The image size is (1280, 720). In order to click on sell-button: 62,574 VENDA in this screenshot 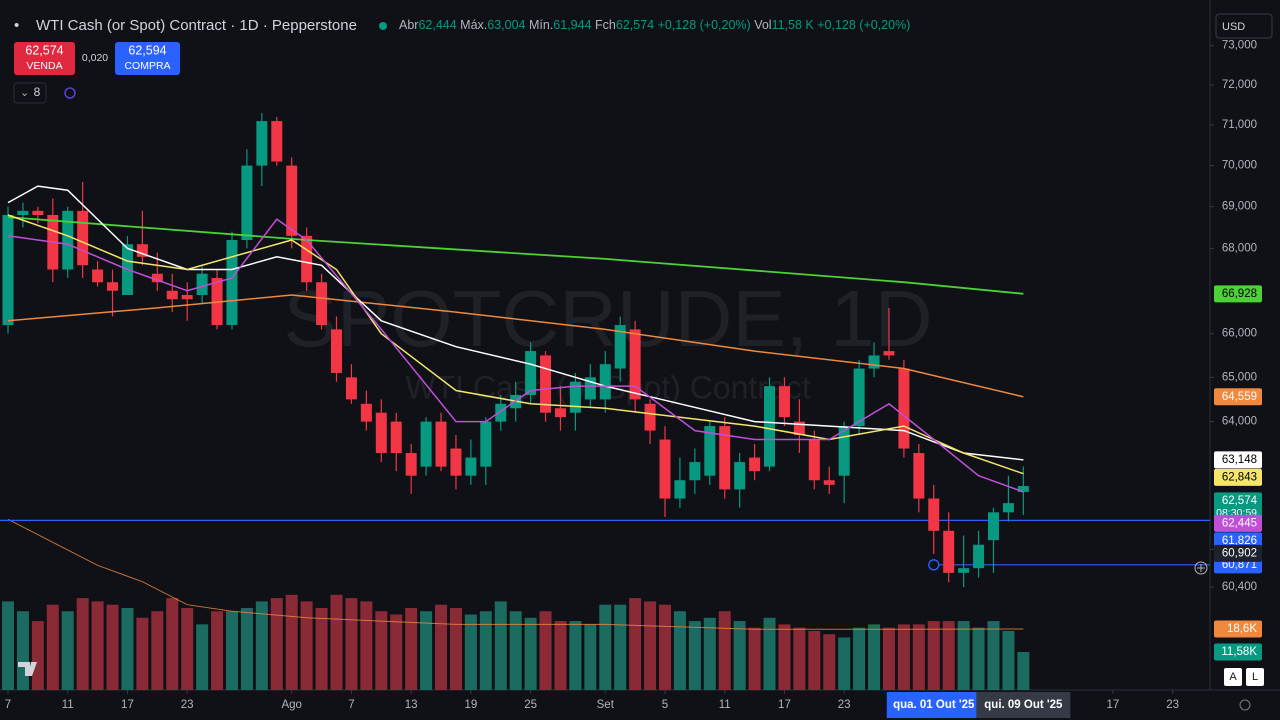, I will do `click(44, 58)`.